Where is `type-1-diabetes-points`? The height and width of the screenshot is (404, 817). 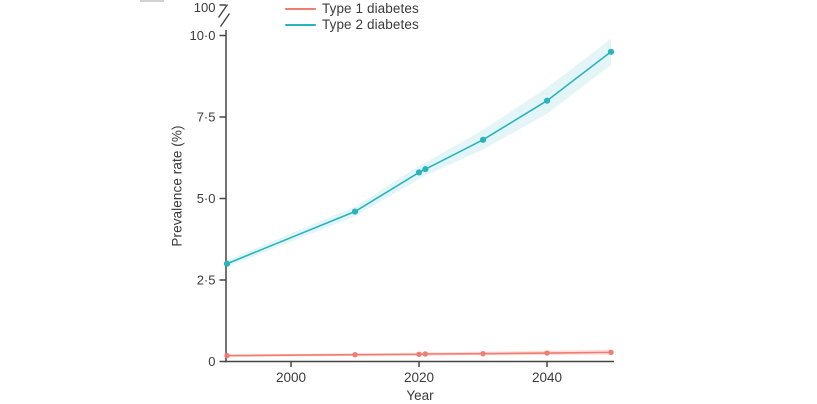
type-1-diabetes-points is located at coordinates (419, 354).